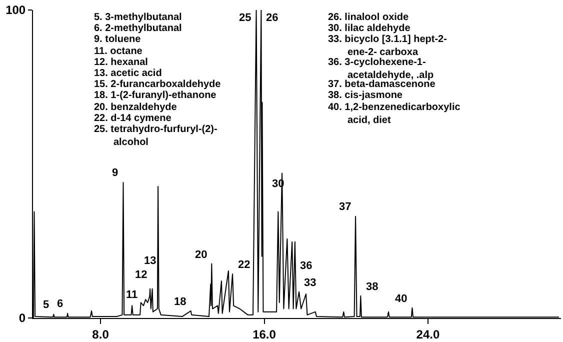  I want to click on annotation: 38. cis-jasmone, so click(365, 95).